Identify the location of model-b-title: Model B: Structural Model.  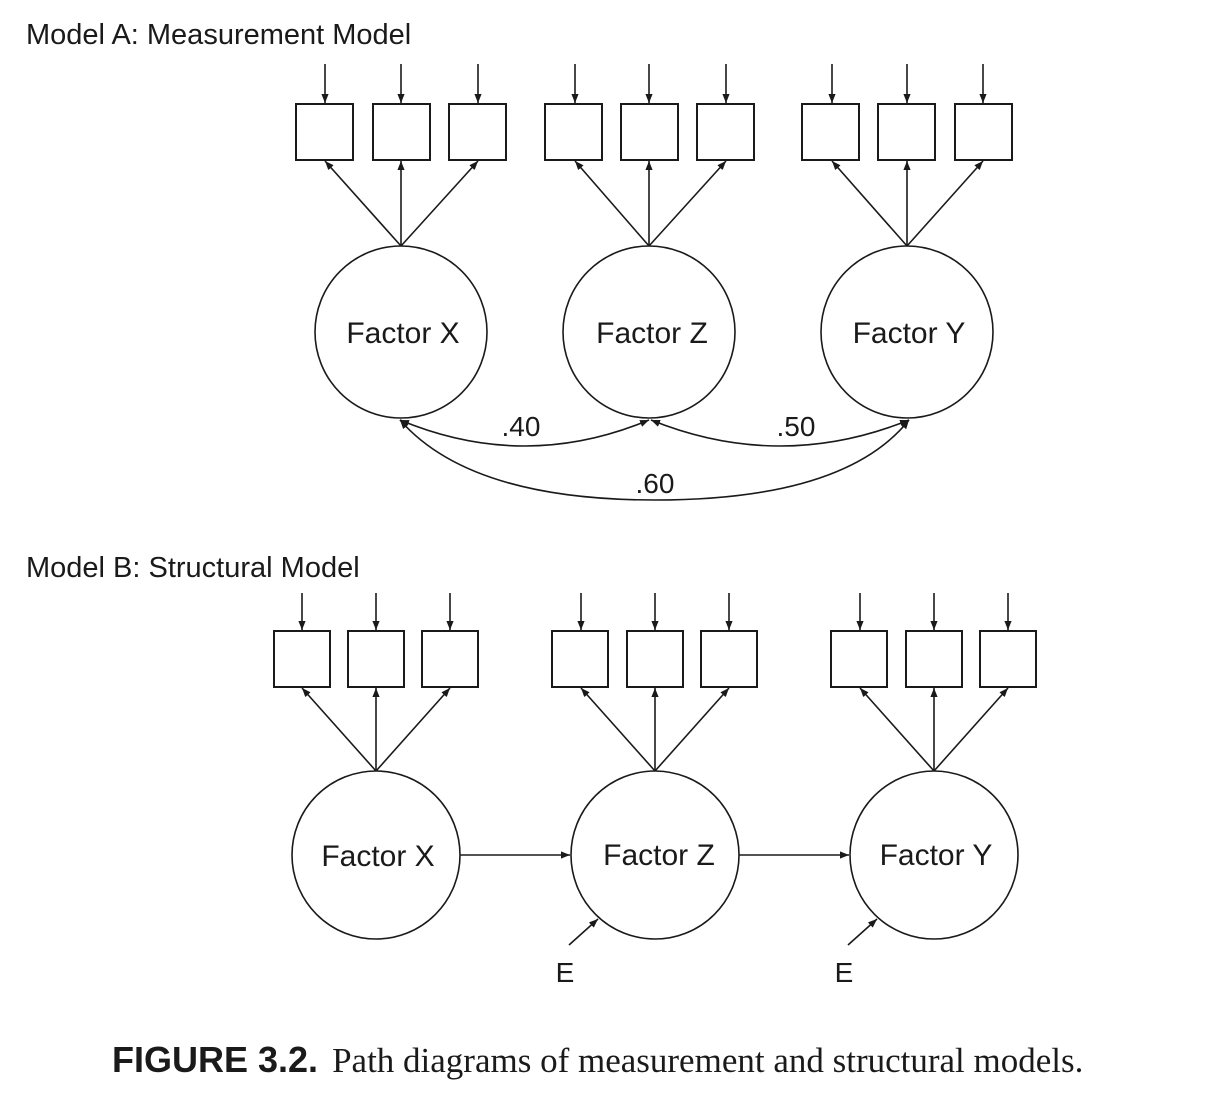
(193, 568).